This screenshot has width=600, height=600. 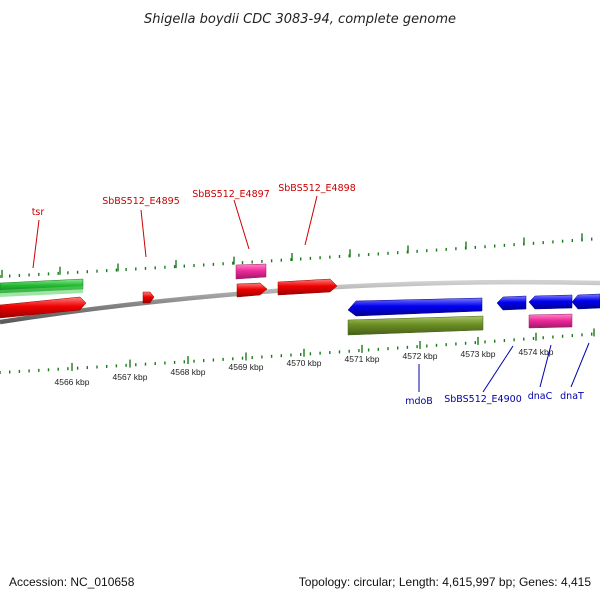 What do you see at coordinates (307, 287) in the screenshot?
I see `cds-SbBS512_E4898` at bounding box center [307, 287].